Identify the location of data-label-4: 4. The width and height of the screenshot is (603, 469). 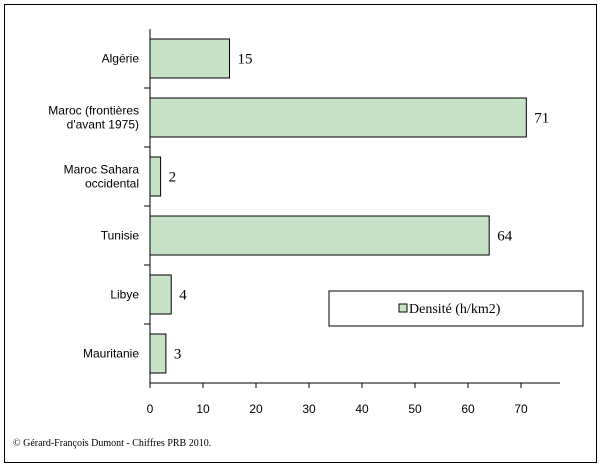
(183, 296).